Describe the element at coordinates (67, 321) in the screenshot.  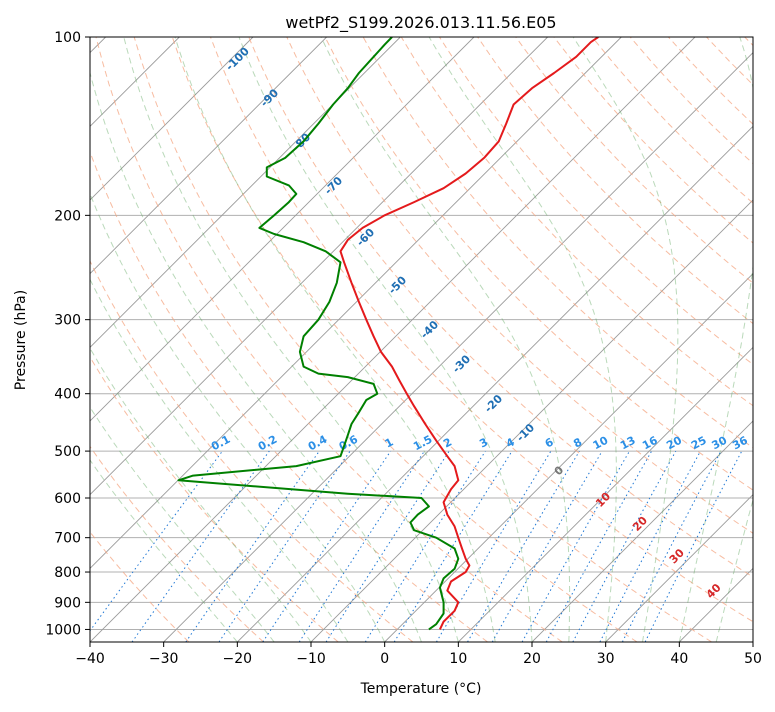
I see `y-tick-label: 300` at that location.